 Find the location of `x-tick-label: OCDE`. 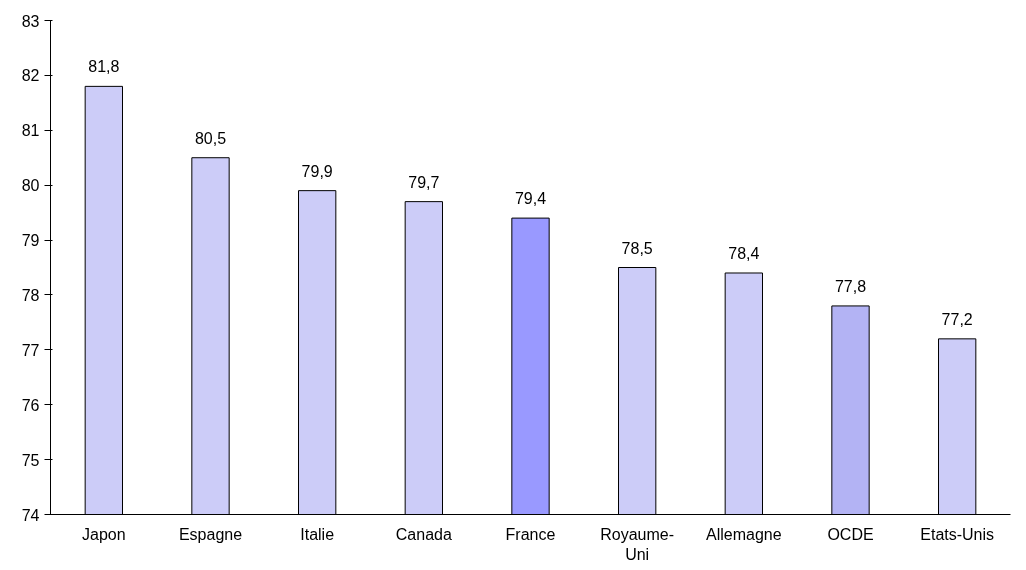

x-tick-label: OCDE is located at coordinates (850, 534).